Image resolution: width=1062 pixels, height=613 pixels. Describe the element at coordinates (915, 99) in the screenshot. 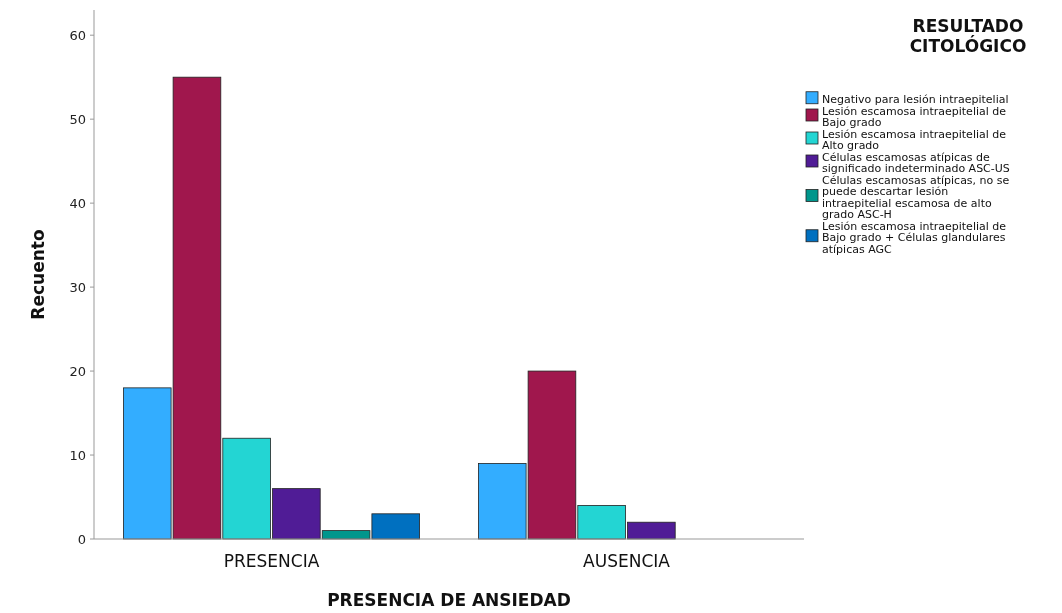

I see `legend-label: Negativo para lesión intraepitelial` at that location.